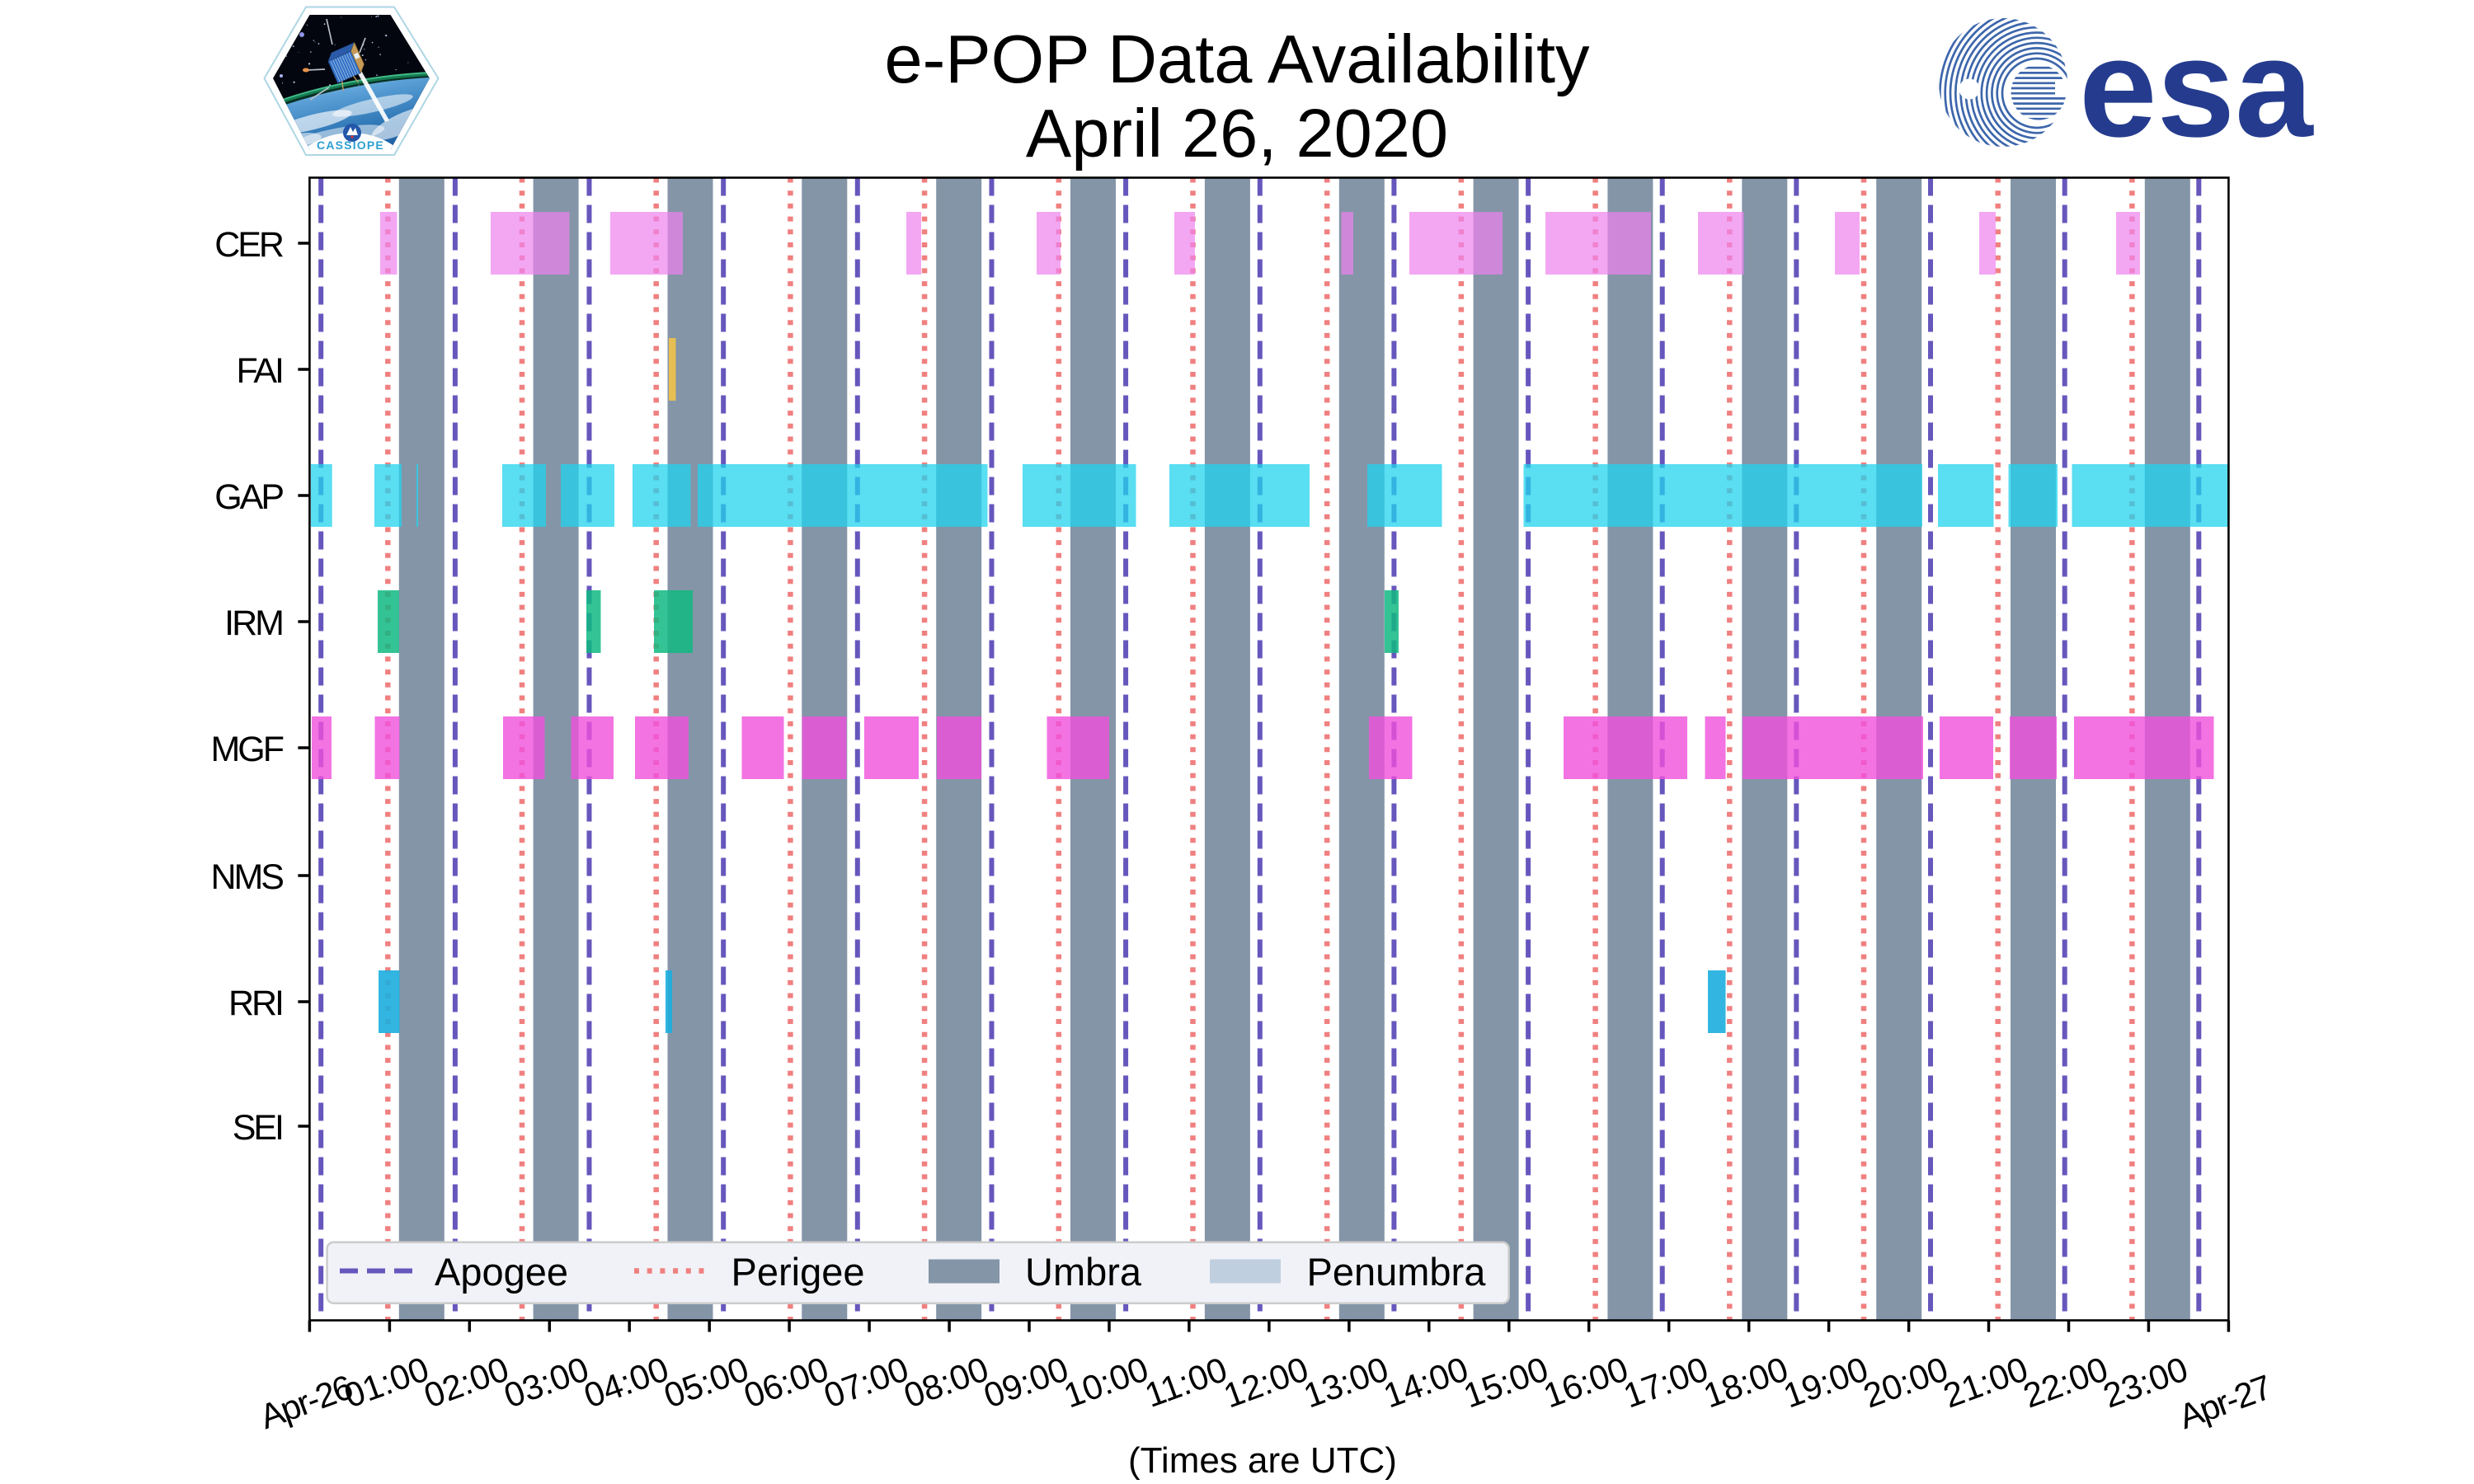 The height and width of the screenshot is (1484, 2474). I want to click on svg-text: IRM, so click(253, 623).